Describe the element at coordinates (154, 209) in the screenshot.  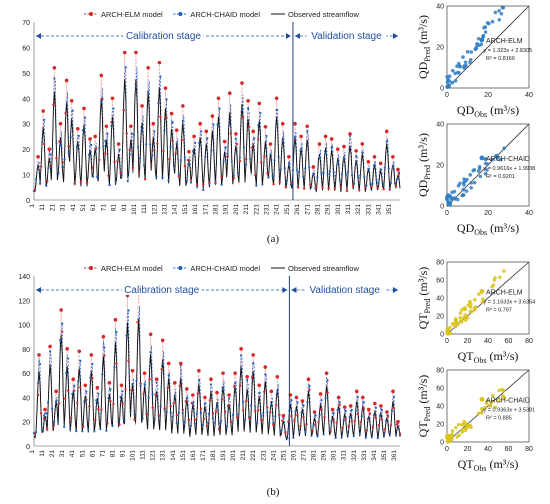
I see `x-tick-label: 121` at that location.